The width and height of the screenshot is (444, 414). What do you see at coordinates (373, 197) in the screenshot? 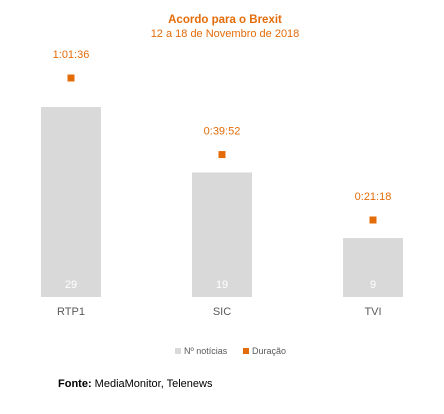
I see `duration-label: 0:21:18` at bounding box center [373, 197].